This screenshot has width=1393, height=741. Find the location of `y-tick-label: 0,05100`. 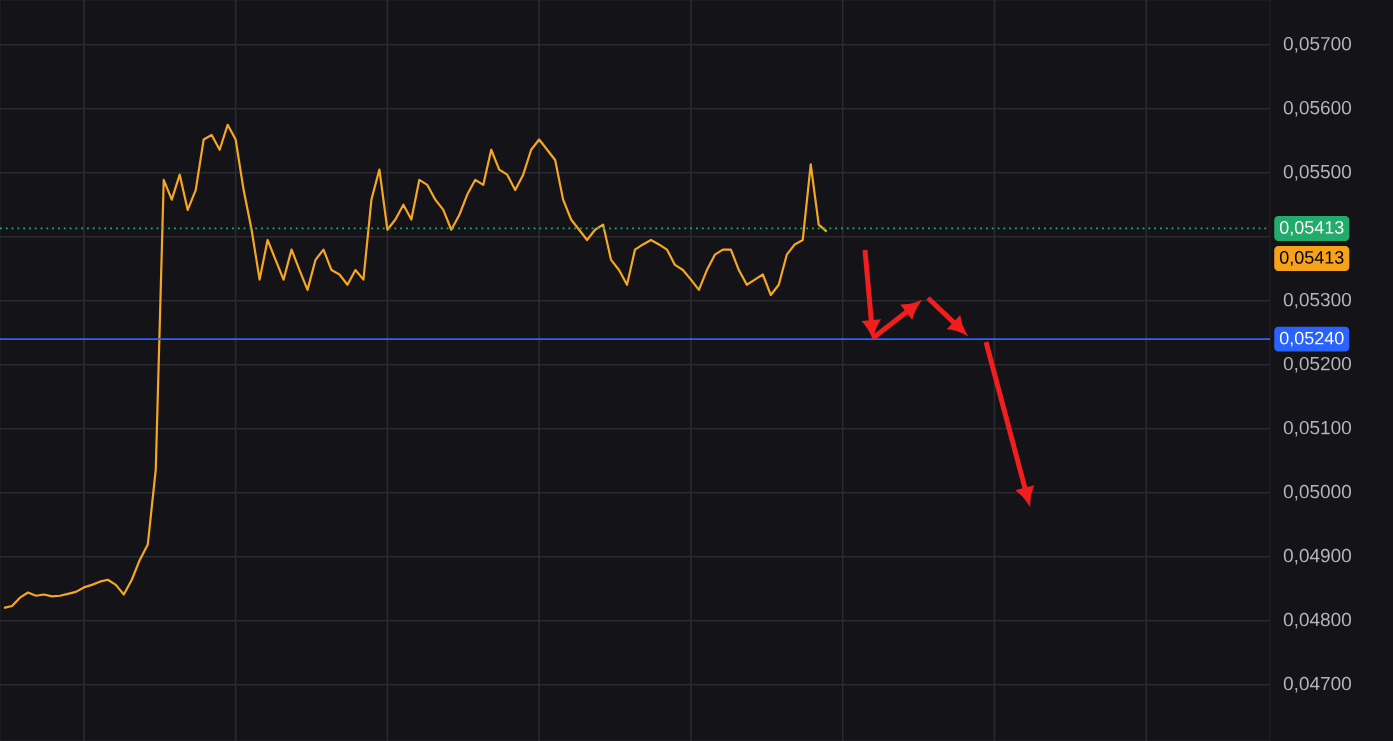

y-tick-label: 0,05100 is located at coordinates (1317, 428).